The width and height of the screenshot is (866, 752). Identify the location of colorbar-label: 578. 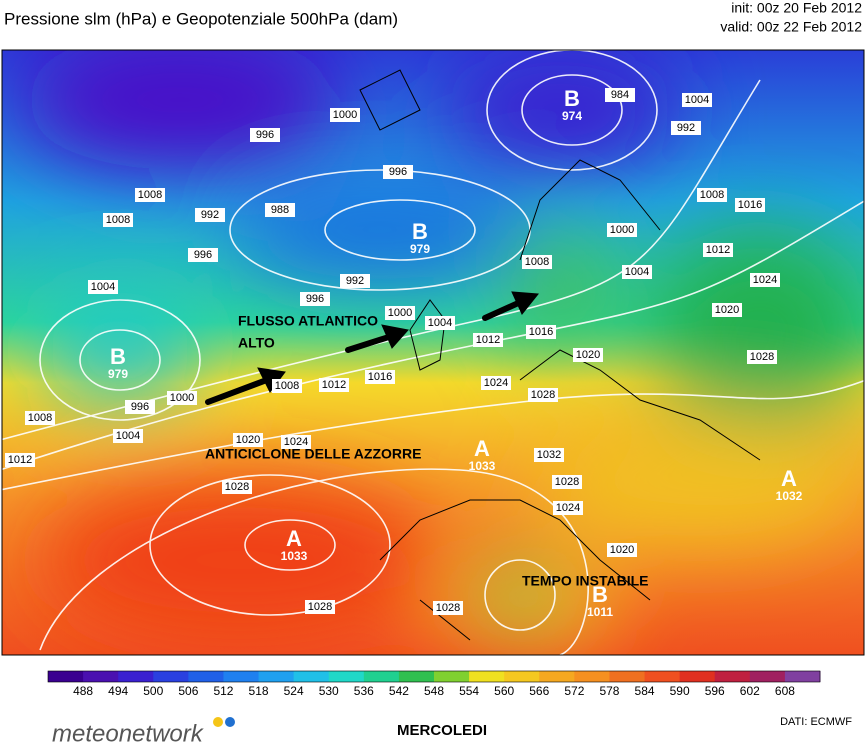
(609, 691).